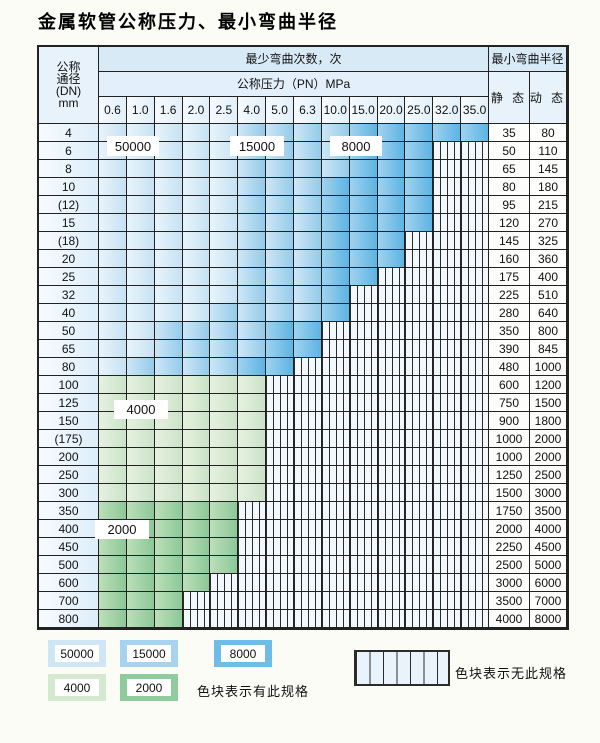 Image resolution: width=600 pixels, height=743 pixels. Describe the element at coordinates (548, 295) in the screenshot. I see `dynamic-value: 510` at that location.